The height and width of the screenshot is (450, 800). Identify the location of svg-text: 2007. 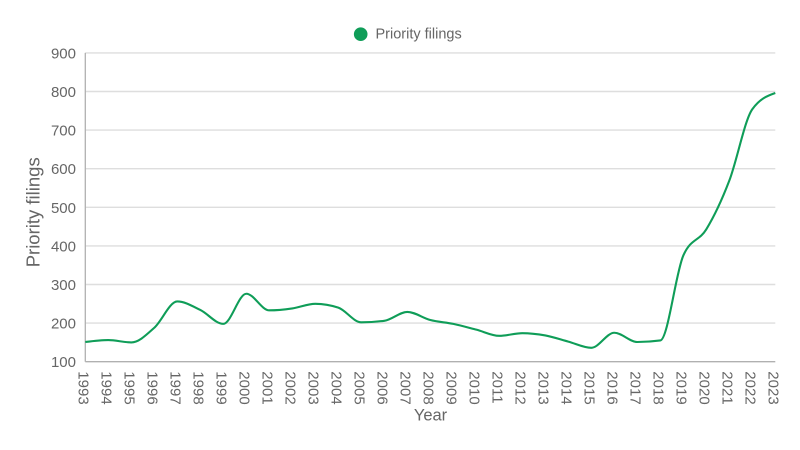
(405, 387).